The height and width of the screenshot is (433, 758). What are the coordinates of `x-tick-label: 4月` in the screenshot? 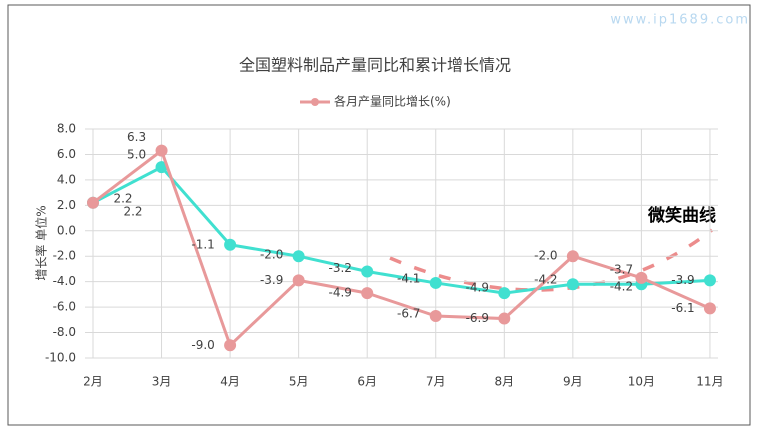 It's located at (230, 382).